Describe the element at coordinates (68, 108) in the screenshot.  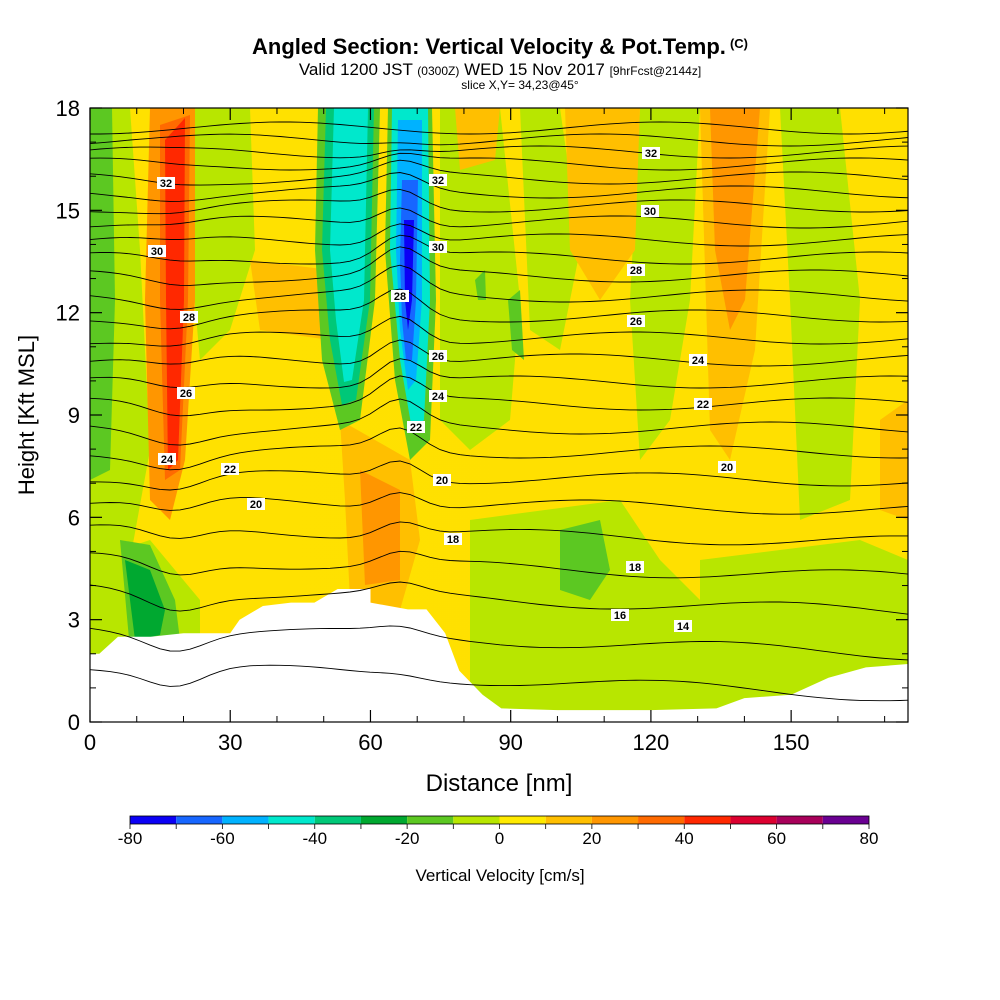
I see `y-tick-label: 18` at that location.